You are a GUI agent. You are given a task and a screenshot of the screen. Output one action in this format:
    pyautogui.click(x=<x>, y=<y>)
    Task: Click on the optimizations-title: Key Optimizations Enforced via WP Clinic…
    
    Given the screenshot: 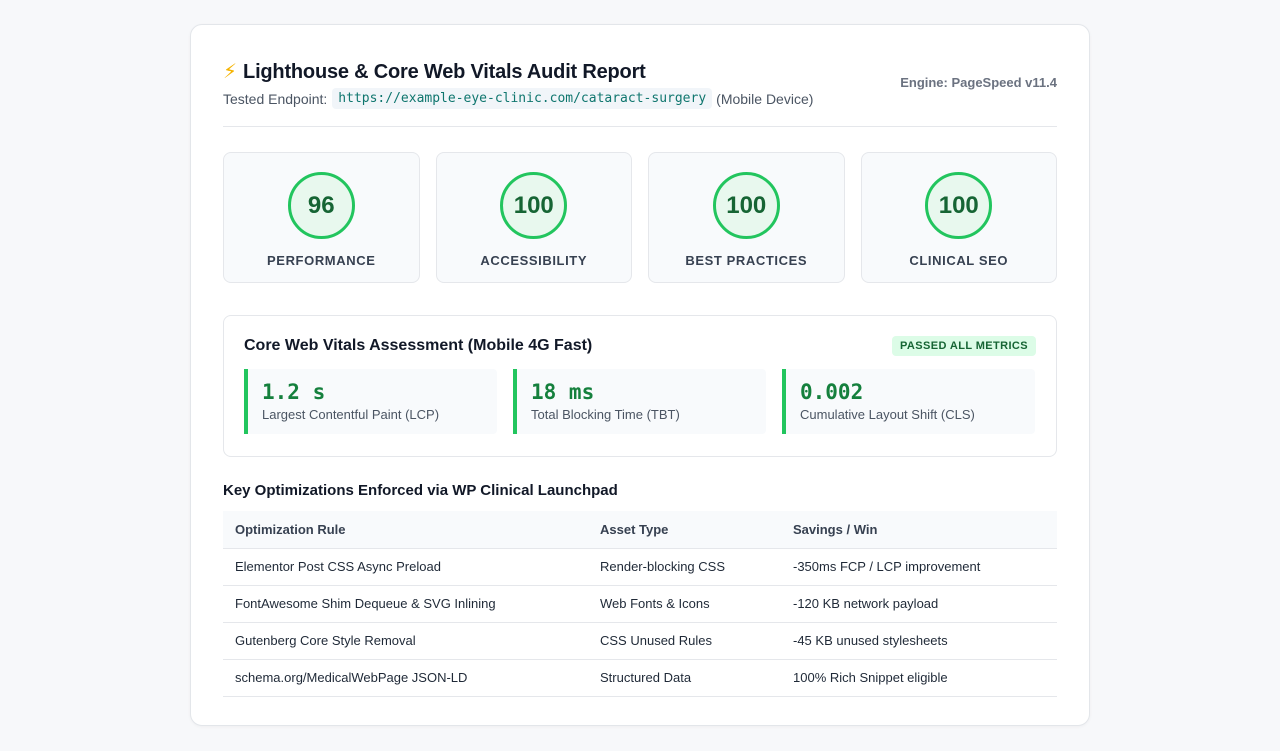 What is the action you would take?
    pyautogui.click(x=420, y=490)
    